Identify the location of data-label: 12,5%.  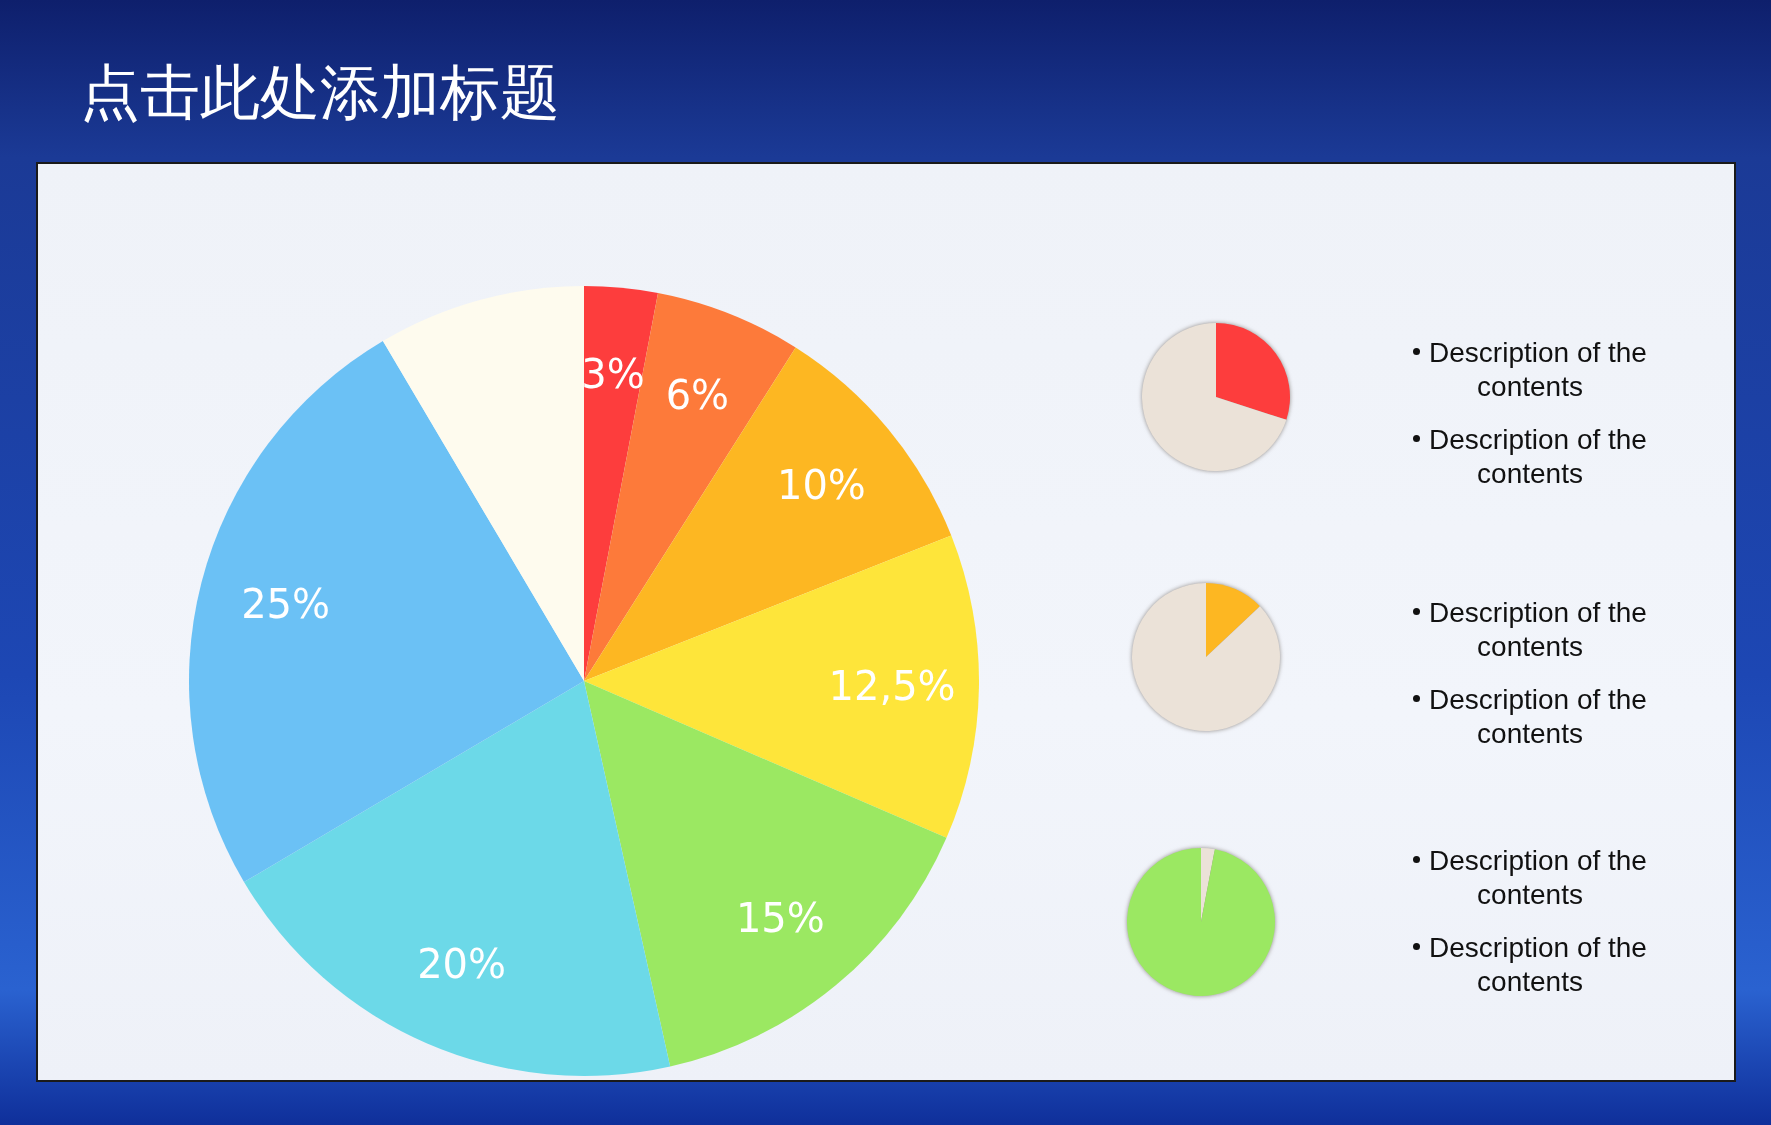
(892, 685).